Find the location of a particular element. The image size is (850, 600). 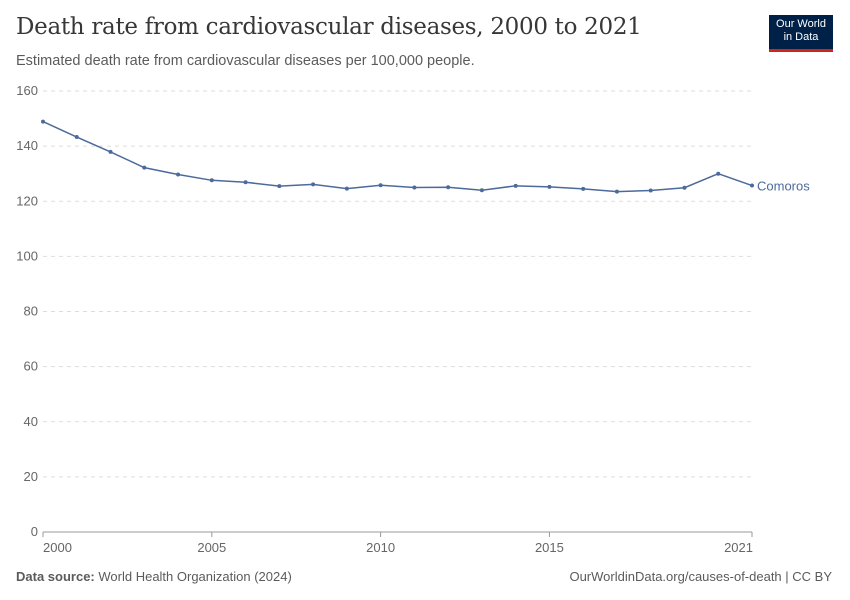

source-text: World Health Organization (2024) is located at coordinates (195, 576).